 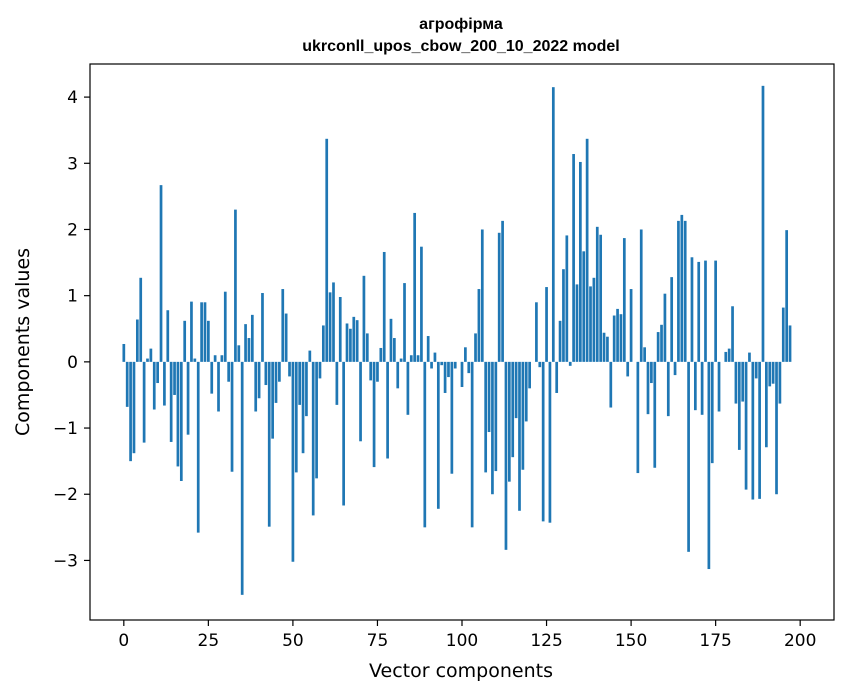 I want to click on y-axis-label: Components values, so click(x=23, y=342).